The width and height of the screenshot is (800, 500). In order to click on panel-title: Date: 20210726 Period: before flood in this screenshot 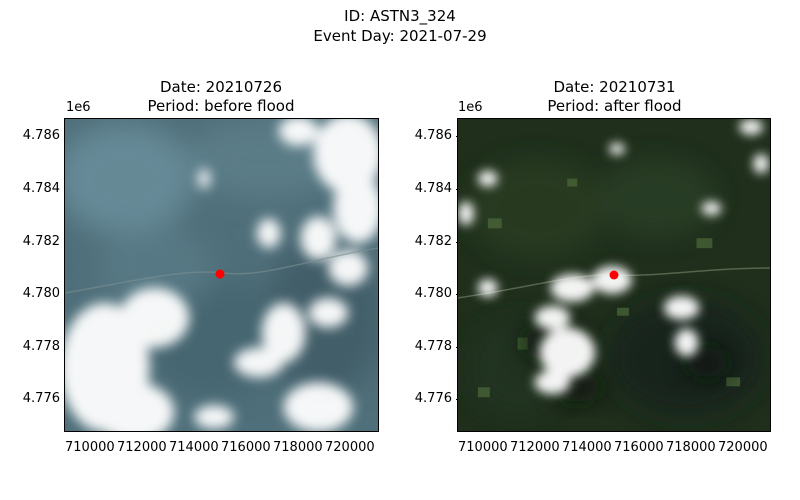, I will do `click(221, 97)`.